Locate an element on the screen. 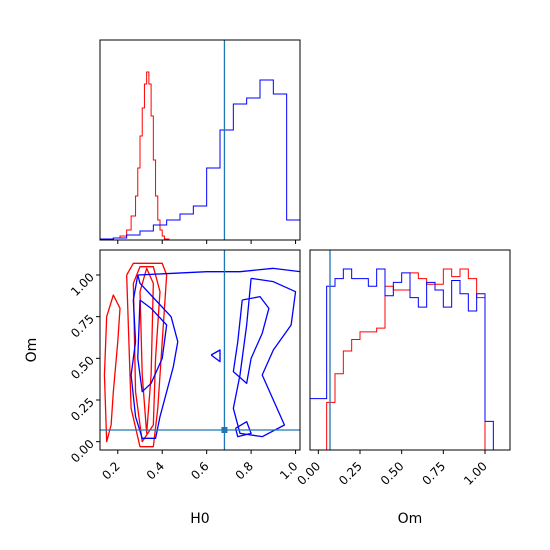 The width and height of the screenshot is (550, 550). axes-frame-h0-om-2d is located at coordinates (200, 350).